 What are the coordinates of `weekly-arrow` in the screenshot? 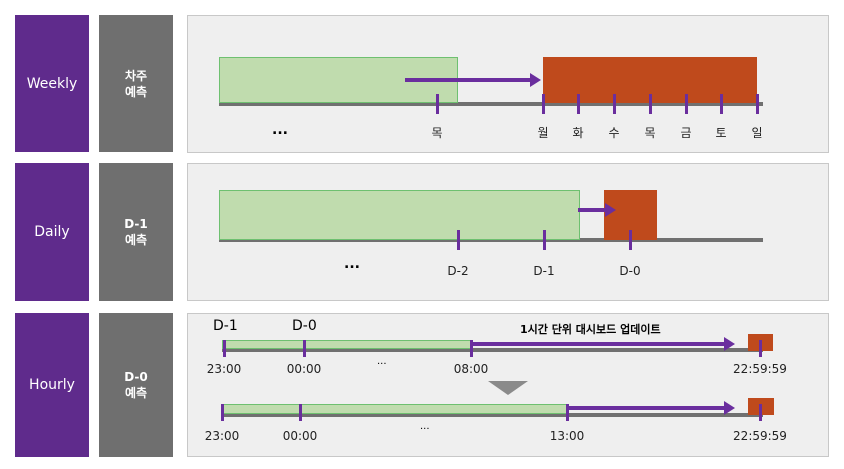 It's located at (473, 80).